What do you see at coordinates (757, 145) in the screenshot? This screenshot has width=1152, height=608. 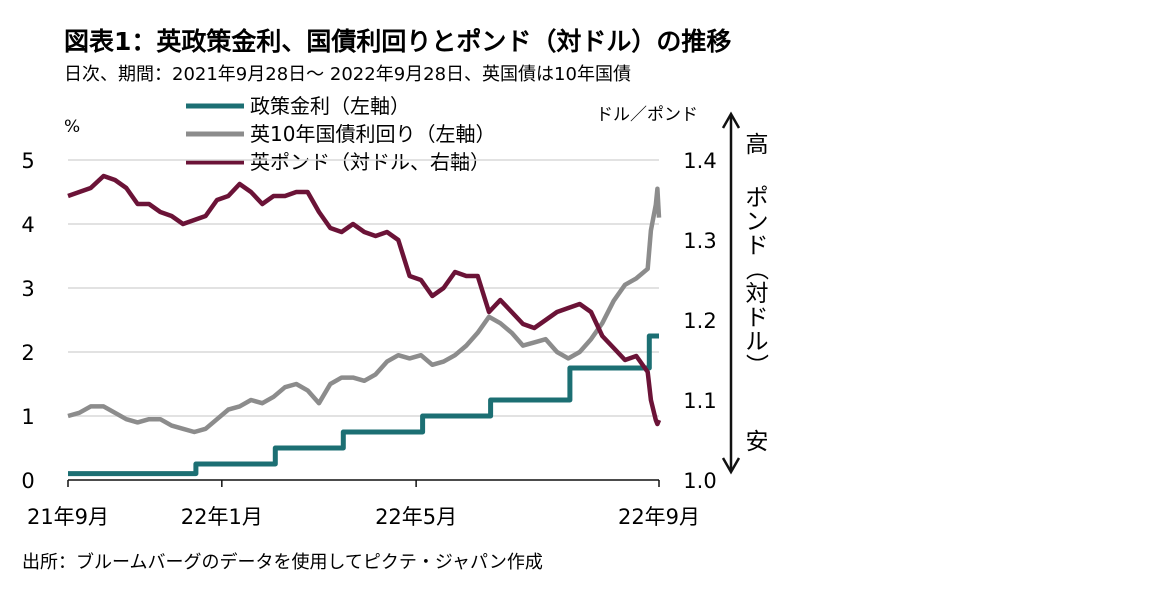 I see `caption-high: 高` at bounding box center [757, 145].